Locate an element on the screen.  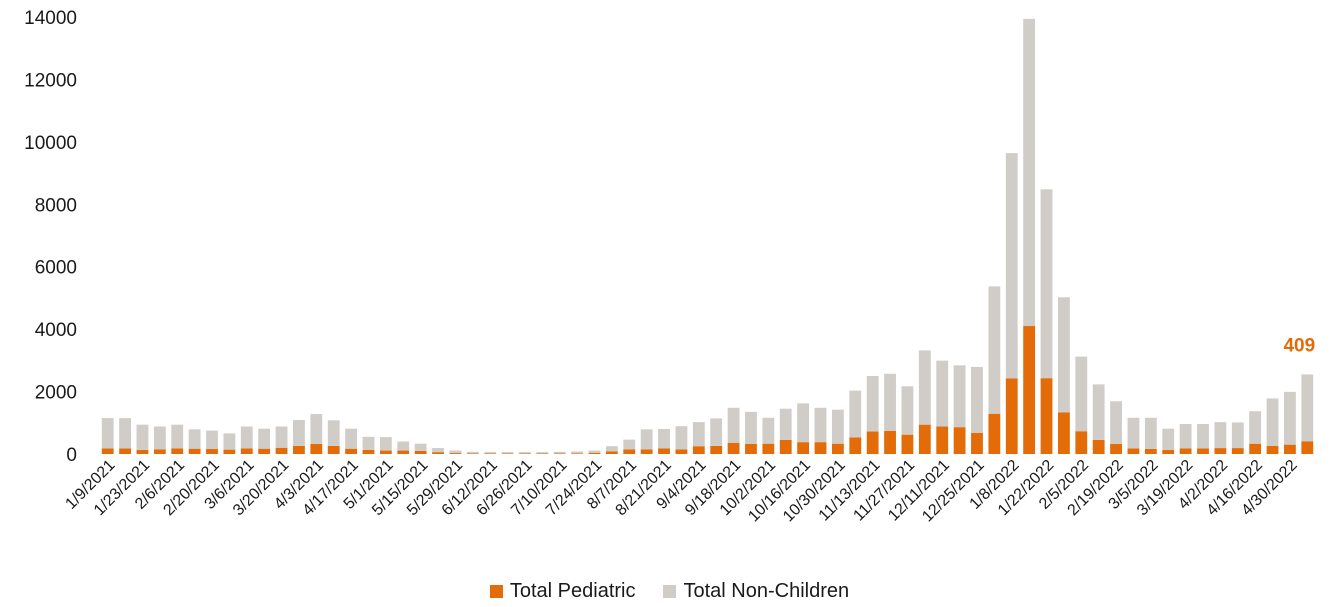
legend-swatch-non-children is located at coordinates (670, 591).